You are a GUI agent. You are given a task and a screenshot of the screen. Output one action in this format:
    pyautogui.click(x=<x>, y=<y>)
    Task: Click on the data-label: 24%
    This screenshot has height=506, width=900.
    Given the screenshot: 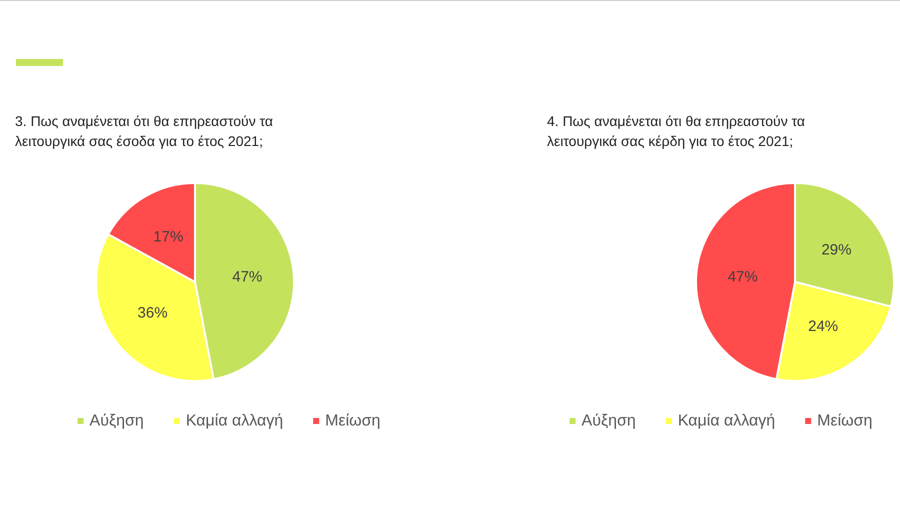 What is the action you would take?
    pyautogui.click(x=823, y=326)
    